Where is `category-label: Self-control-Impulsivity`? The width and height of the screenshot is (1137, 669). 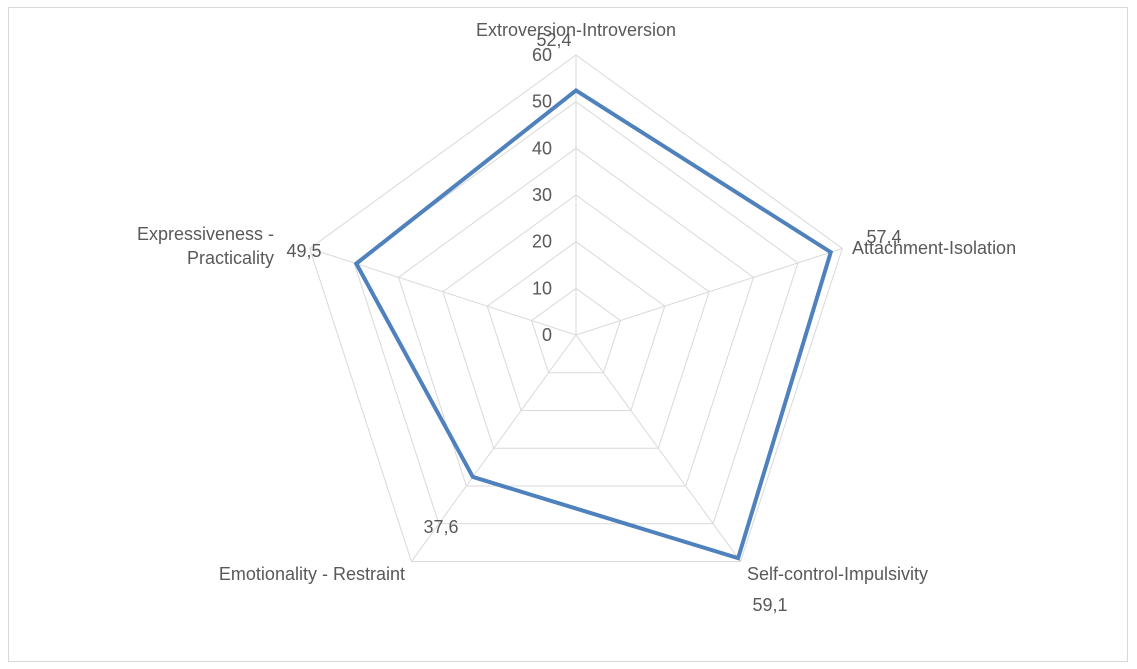
category-label: Self-control-Impulsivity is located at coordinates (837, 574).